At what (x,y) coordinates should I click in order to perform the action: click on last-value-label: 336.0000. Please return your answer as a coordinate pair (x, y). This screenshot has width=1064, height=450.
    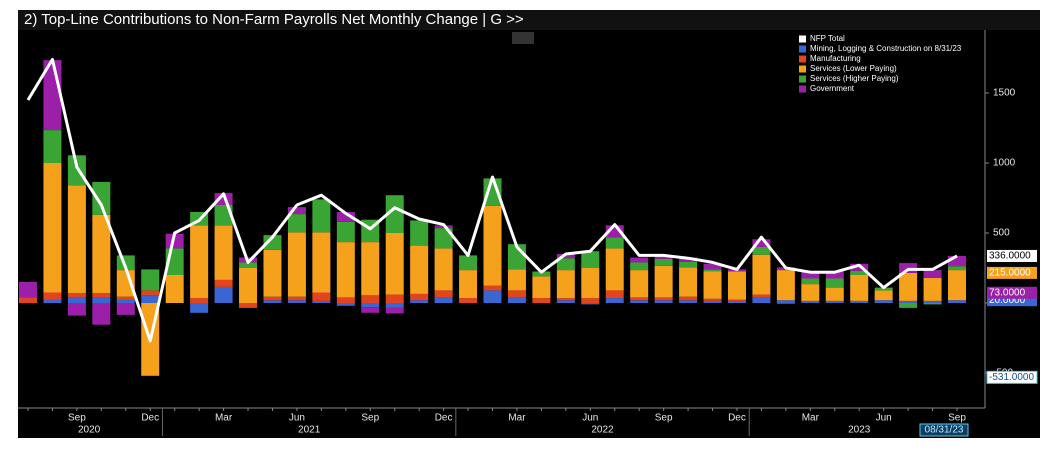
    Looking at the image, I should click on (1010, 256).